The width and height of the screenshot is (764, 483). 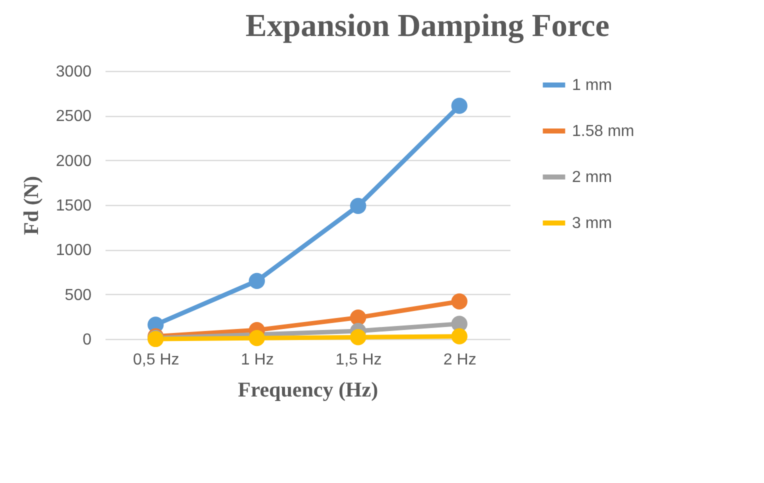 I want to click on y-tick-label: 1000, so click(x=74, y=251).